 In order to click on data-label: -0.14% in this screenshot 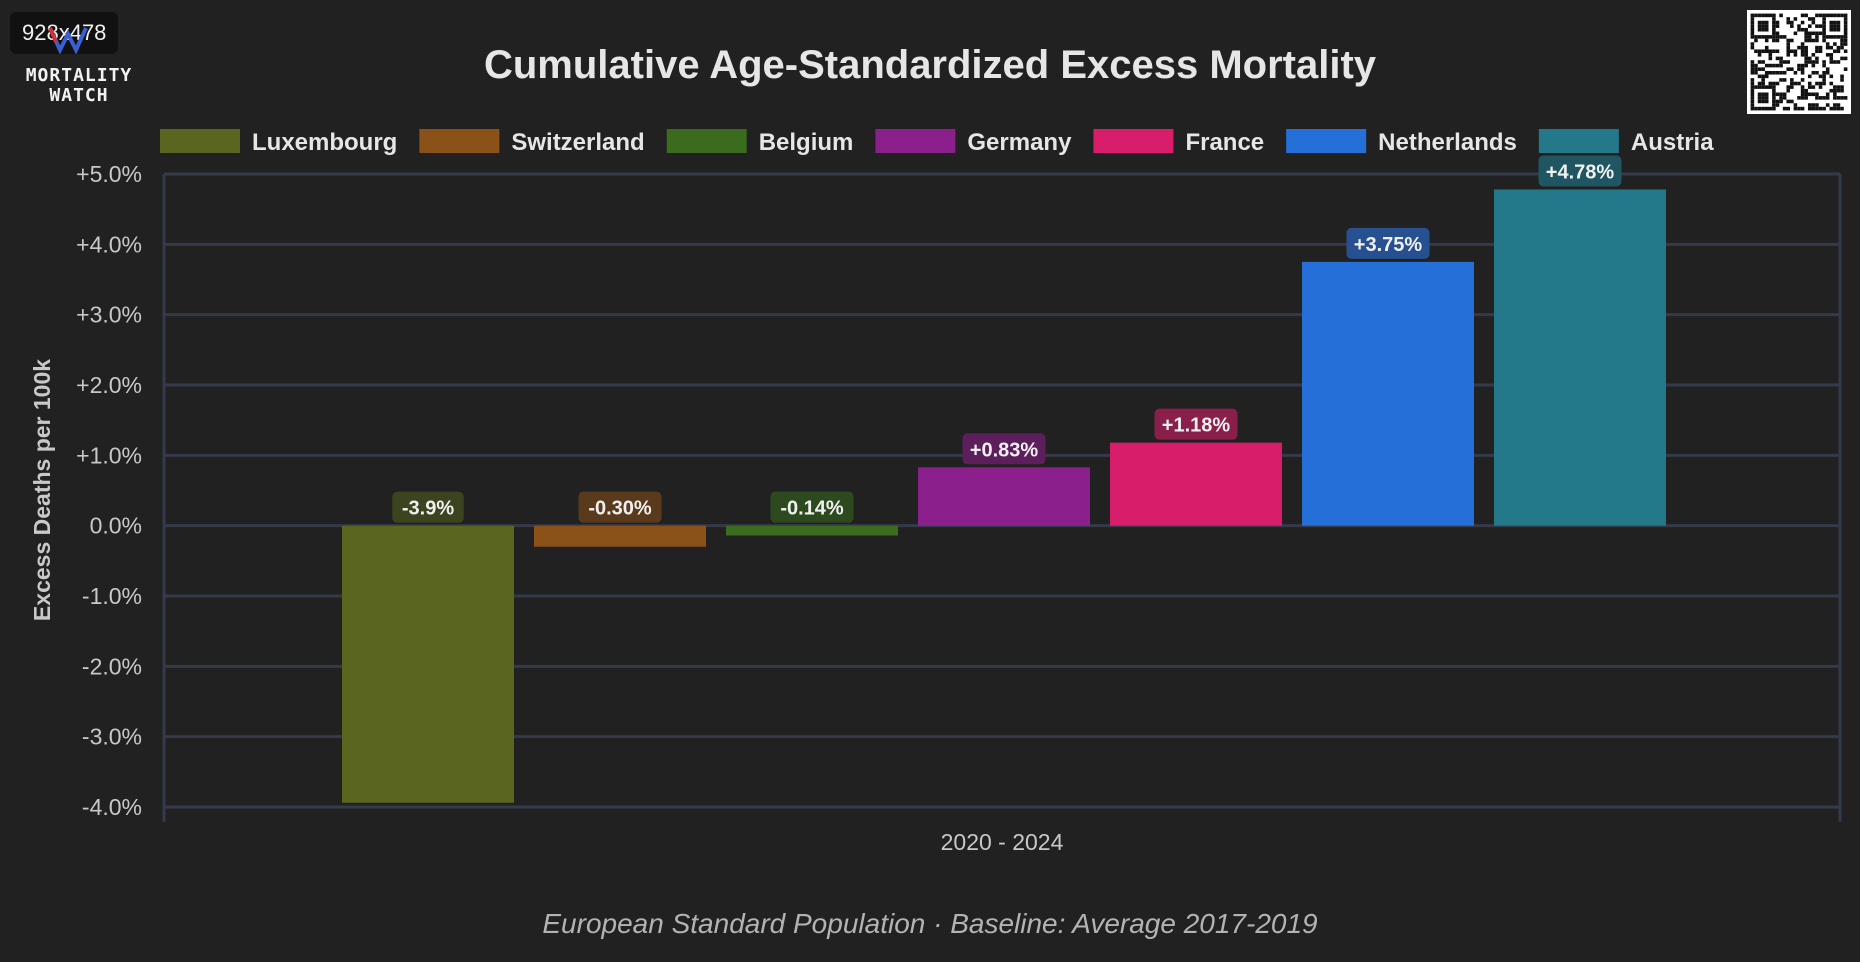, I will do `click(812, 507)`.